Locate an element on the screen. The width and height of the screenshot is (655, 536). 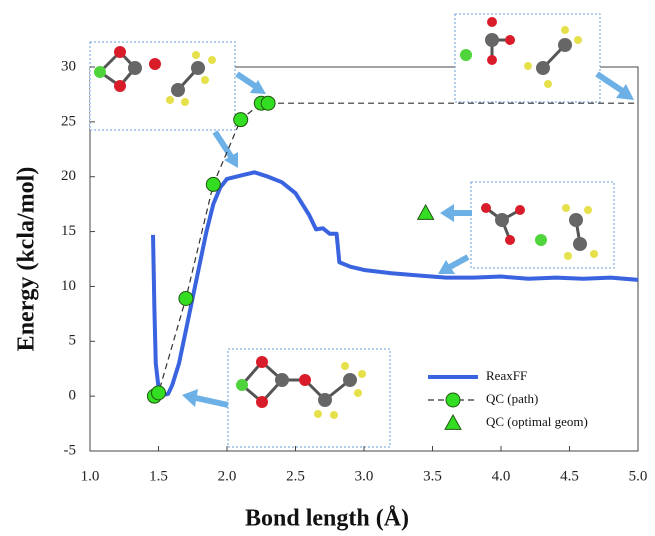
x-tick-label: 2.5 is located at coordinates (295, 476).